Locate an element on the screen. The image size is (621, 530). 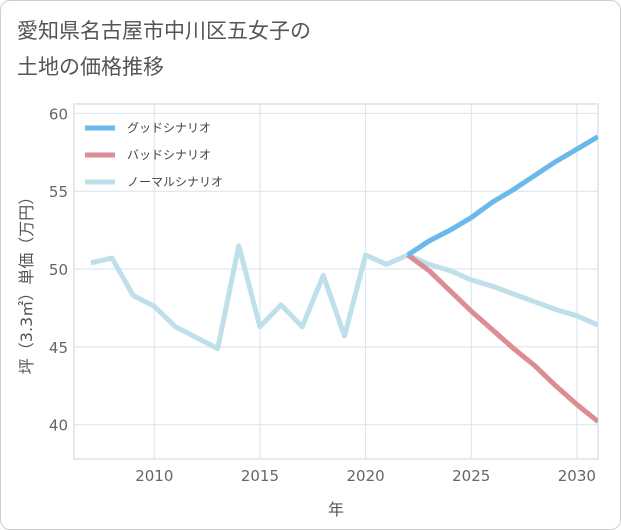
y-axis-ticks: 40 45 50 55 60 is located at coordinates (58, 269).